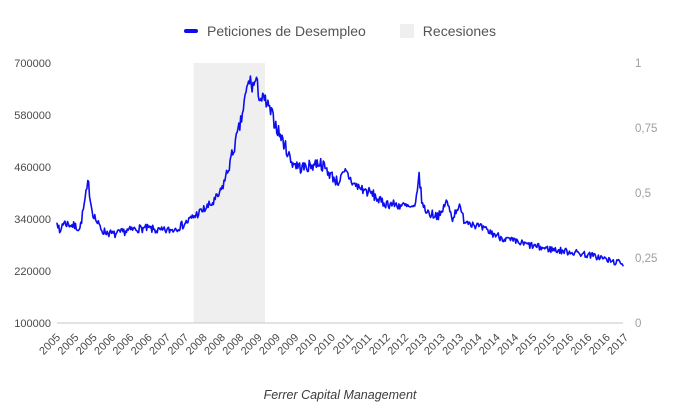  I want to click on recession-band, so click(229, 193).